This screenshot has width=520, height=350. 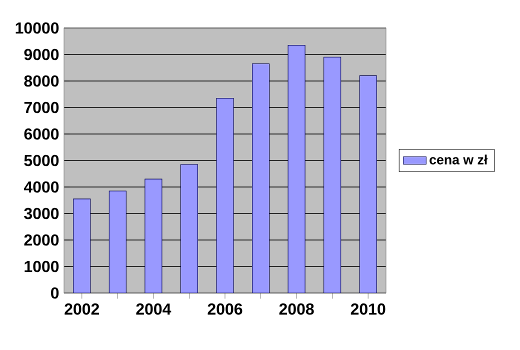 I want to click on y-tick-label: 8000, so click(x=41, y=81).